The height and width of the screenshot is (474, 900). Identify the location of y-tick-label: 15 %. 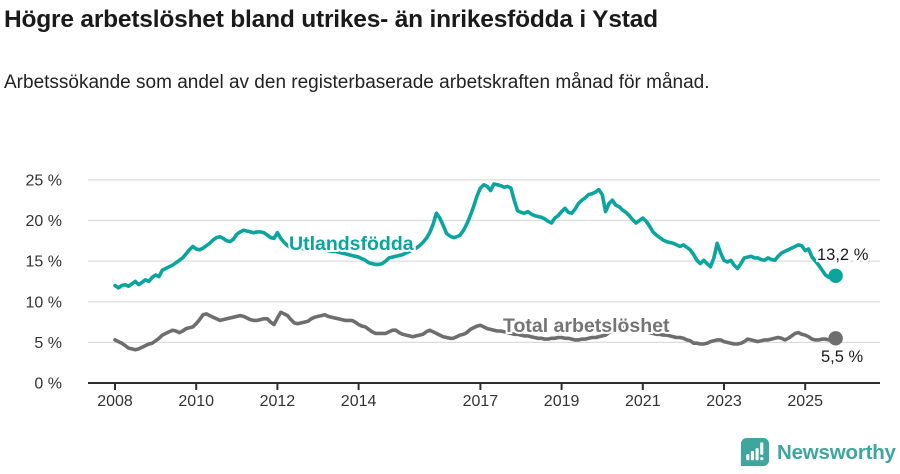
(44, 262).